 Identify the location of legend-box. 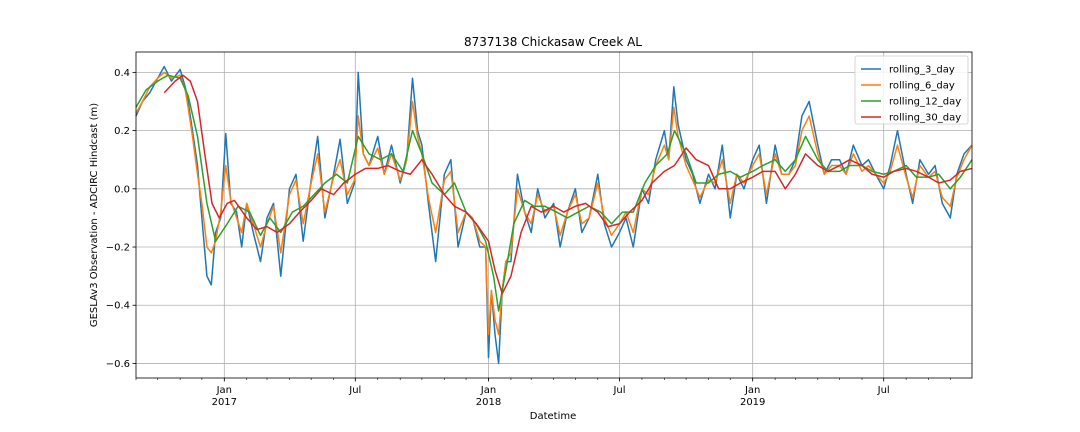
(911, 90).